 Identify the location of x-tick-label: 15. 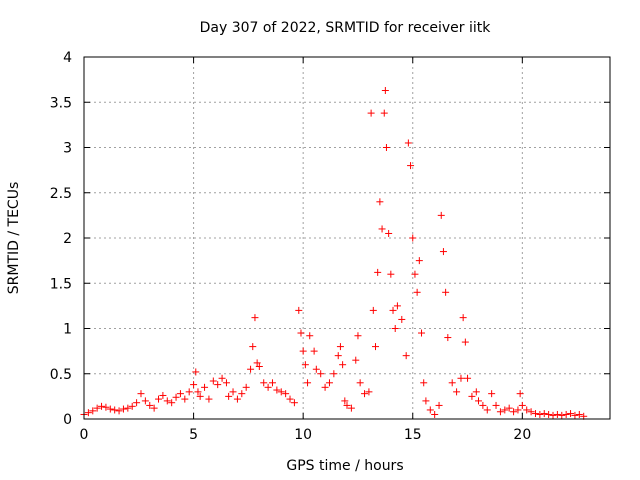
(413, 435).